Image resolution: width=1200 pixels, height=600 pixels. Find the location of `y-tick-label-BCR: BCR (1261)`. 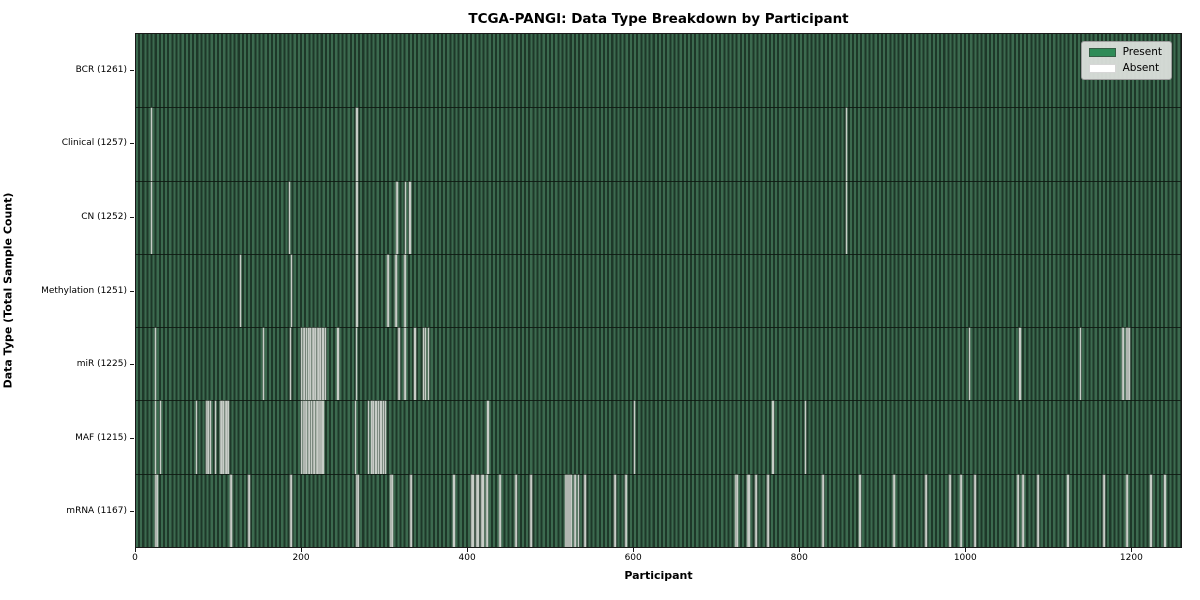

y-tick-label-BCR: BCR (1261) is located at coordinates (101, 69).